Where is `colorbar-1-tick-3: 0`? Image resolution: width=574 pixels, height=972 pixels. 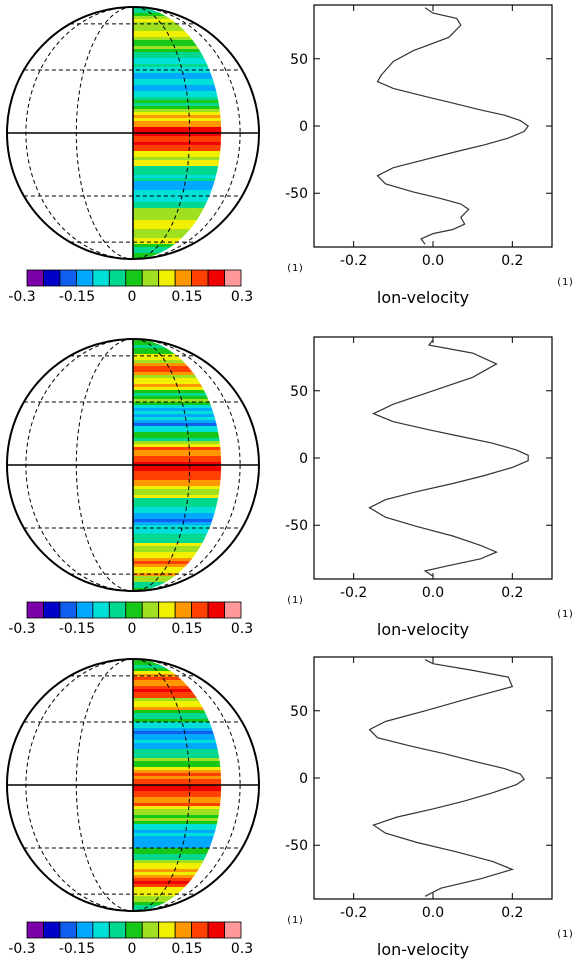
colorbar-1-tick-3: 0 is located at coordinates (132, 297).